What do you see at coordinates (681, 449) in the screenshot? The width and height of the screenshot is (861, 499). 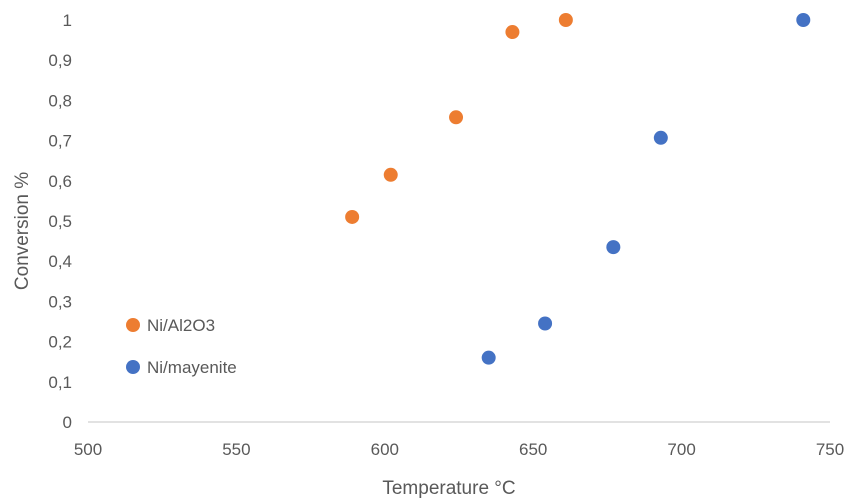 I see `x-tick-label: 700` at bounding box center [681, 449].